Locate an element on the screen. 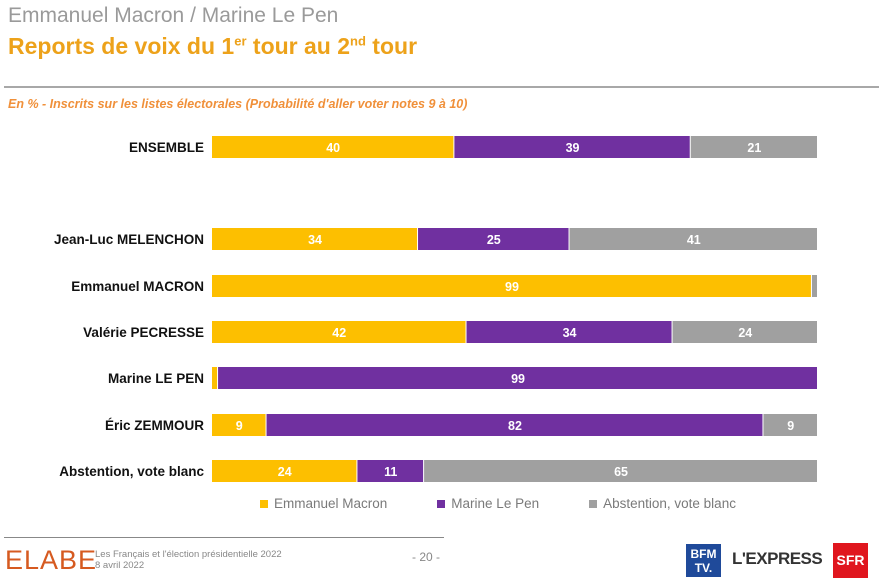 This screenshot has height=588, width=879. category-label: Éric ZEMMOUR is located at coordinates (154, 425).